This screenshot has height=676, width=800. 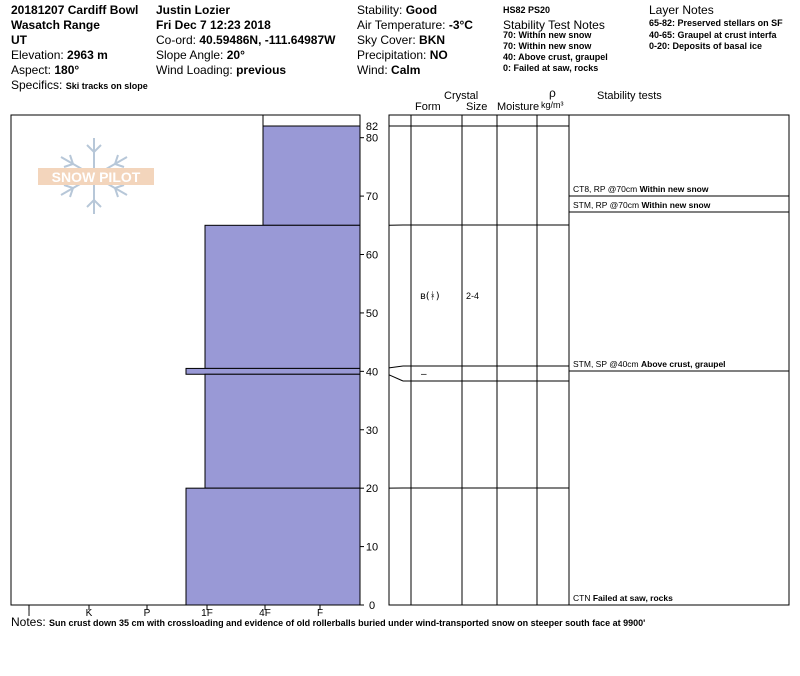 What do you see at coordinates (716, 23) in the screenshot?
I see `layer-note: 65-82: Preserved stellars on SF` at bounding box center [716, 23].